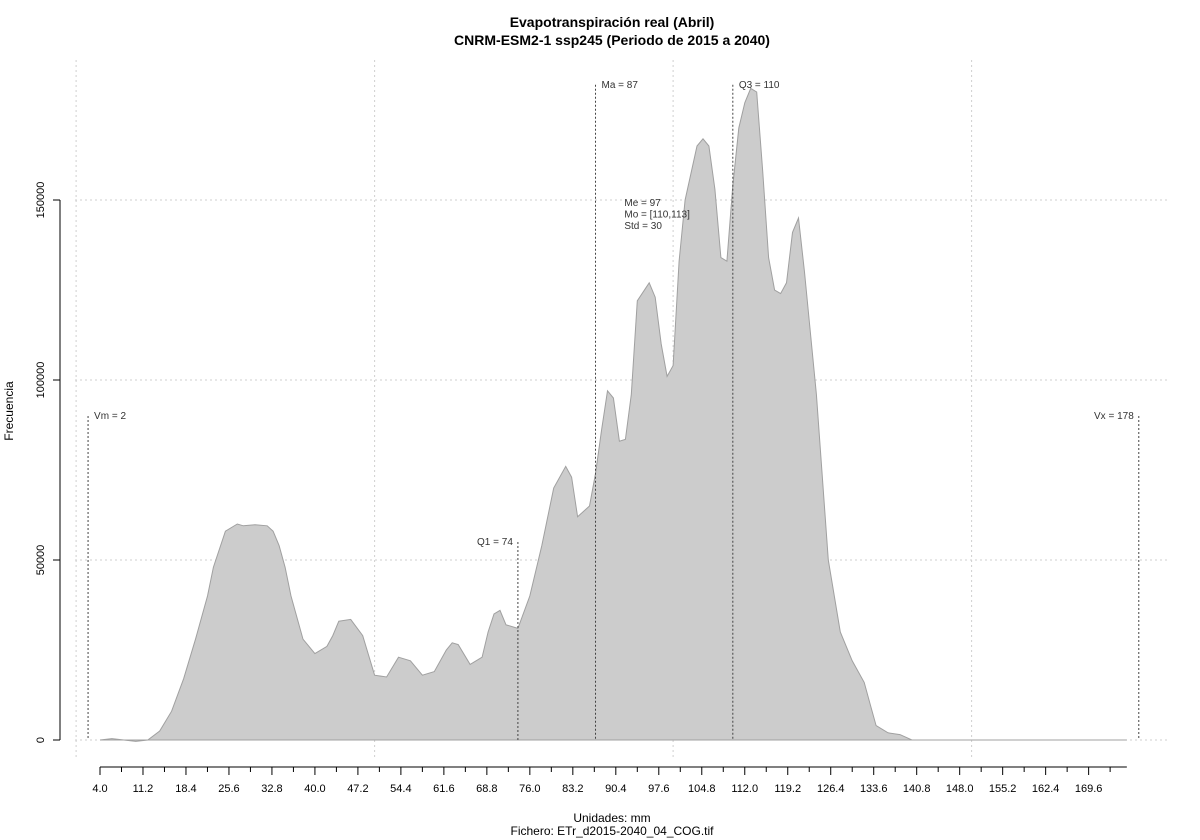  What do you see at coordinates (9, 411) in the screenshot?
I see `y-axis-label: Frecuencia` at bounding box center [9, 411].